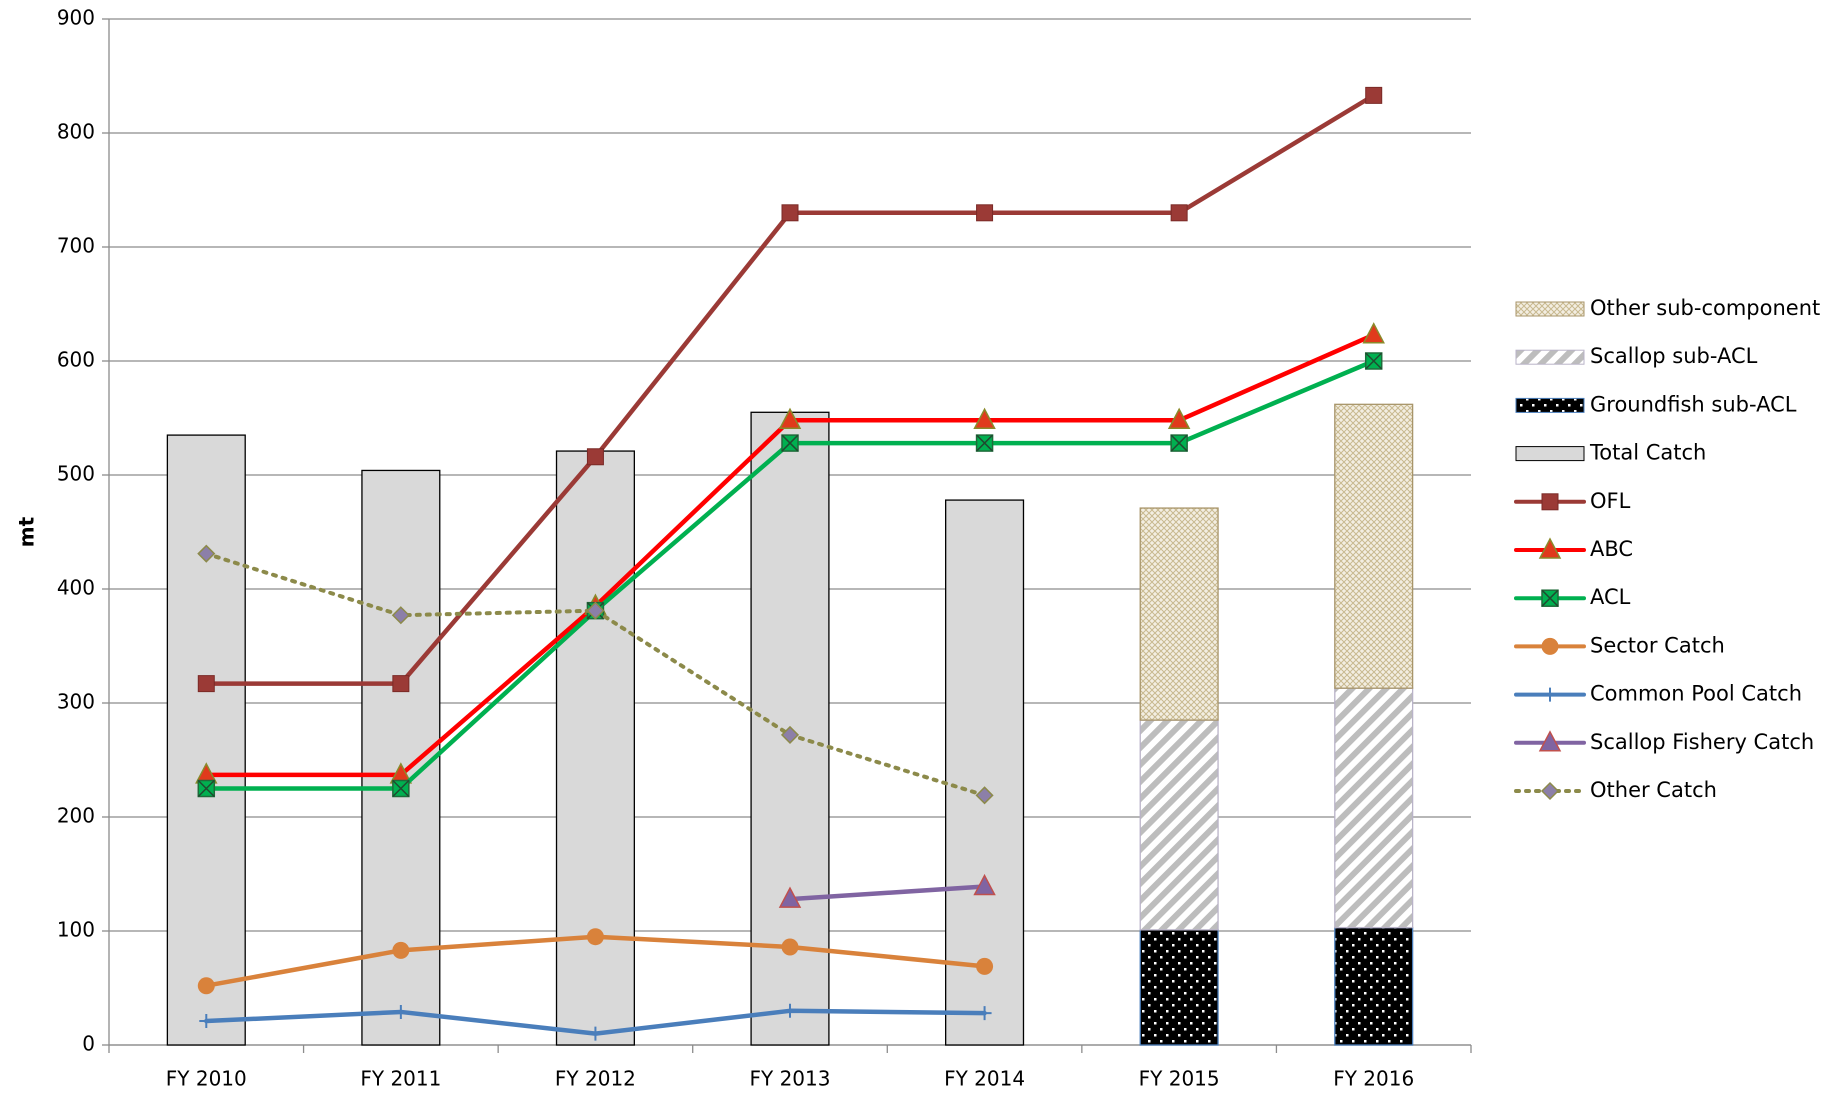 The width and height of the screenshot is (1835, 1093). Describe the element at coordinates (76, 18) in the screenshot. I see `y-tick-label: 900` at that location.